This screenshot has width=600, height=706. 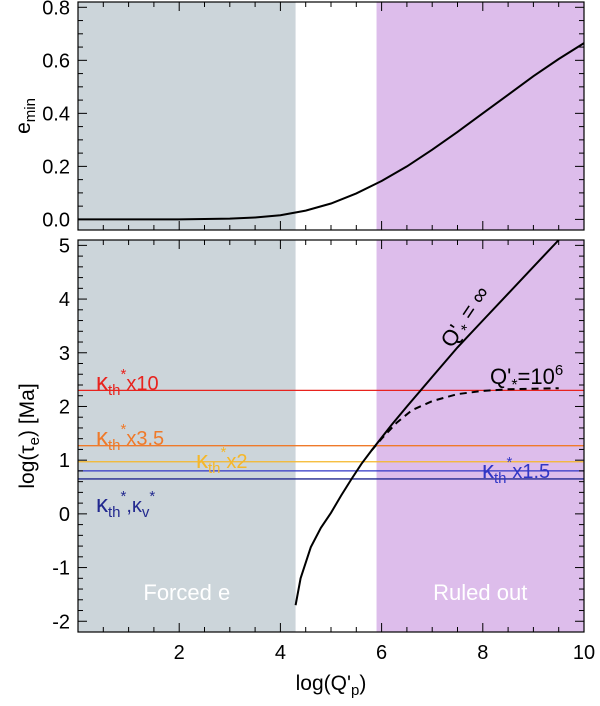 I want to click on y-tick-label: -2, so click(x=61, y=622).